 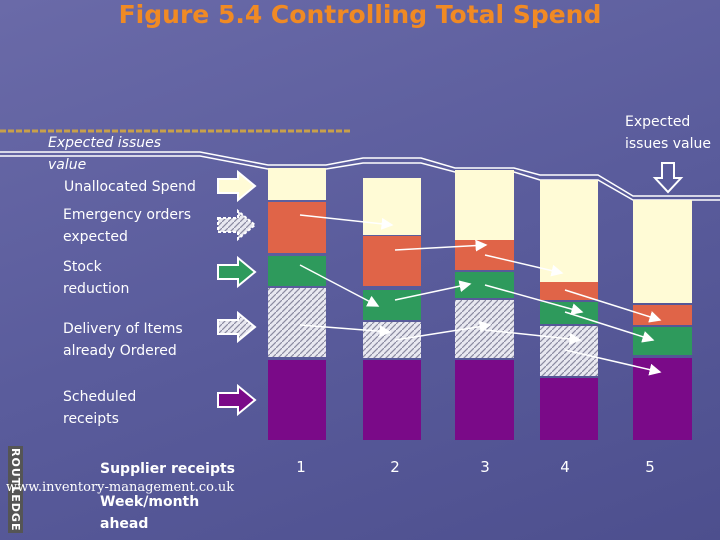 What do you see at coordinates (127, 226) in the screenshot?
I see `left-label: Emergency orders expected` at bounding box center [127, 226].